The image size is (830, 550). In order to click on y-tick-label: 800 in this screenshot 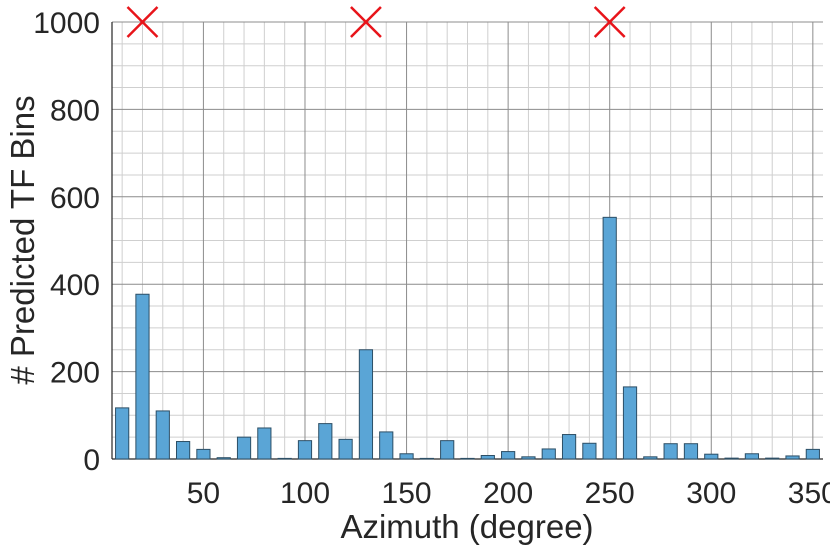, I will do `click(75, 110)`.